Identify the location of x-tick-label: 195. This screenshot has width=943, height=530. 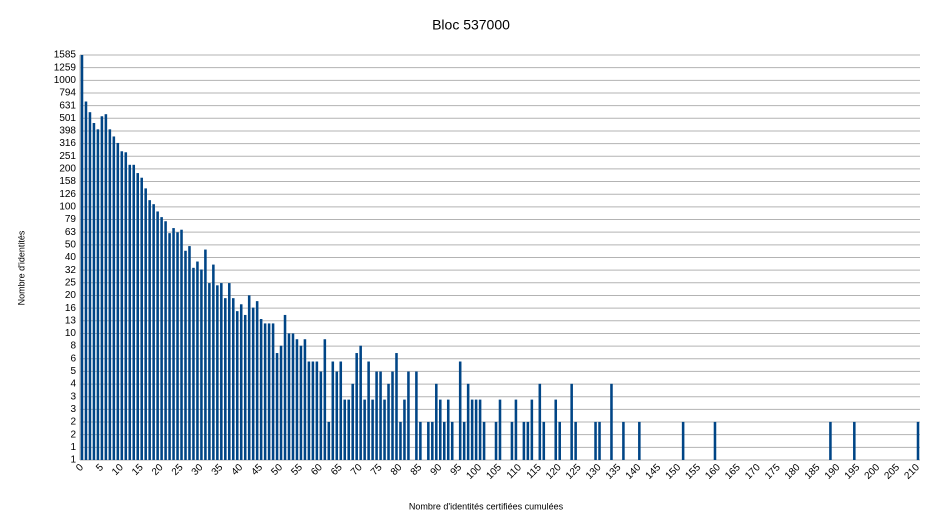
(853, 472).